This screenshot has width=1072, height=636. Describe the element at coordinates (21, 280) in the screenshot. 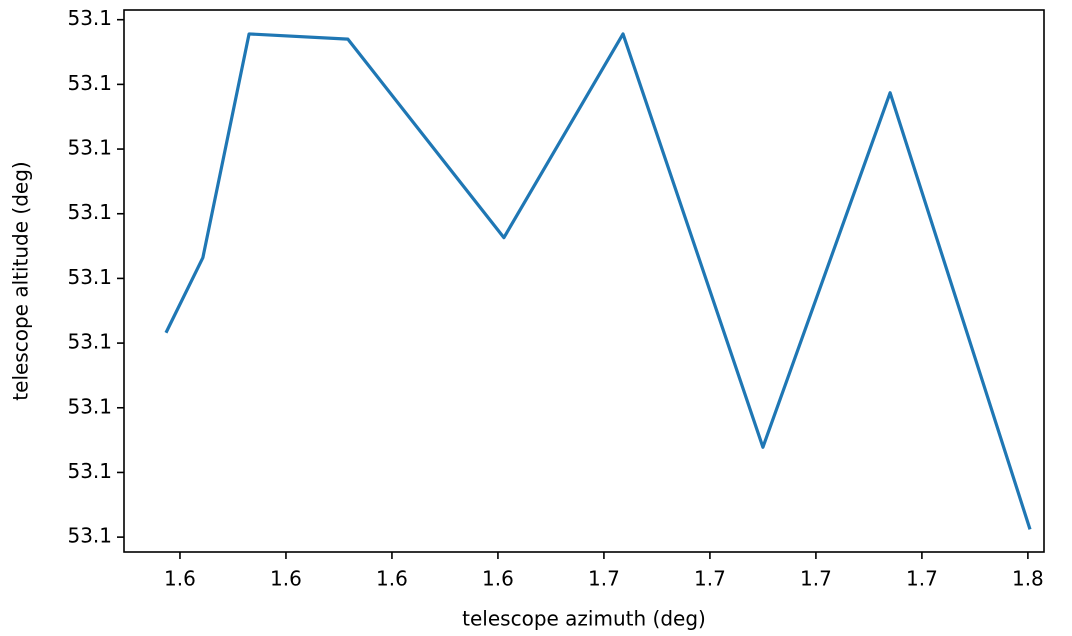

I see `y-axis-label: telescope altitude (deg)` at that location.